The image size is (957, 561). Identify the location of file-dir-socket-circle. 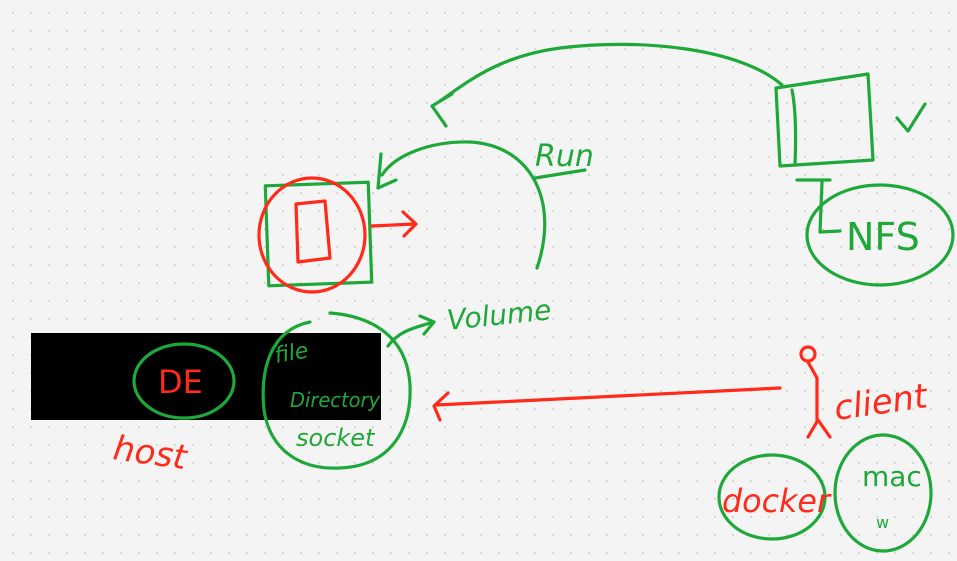
(336, 390).